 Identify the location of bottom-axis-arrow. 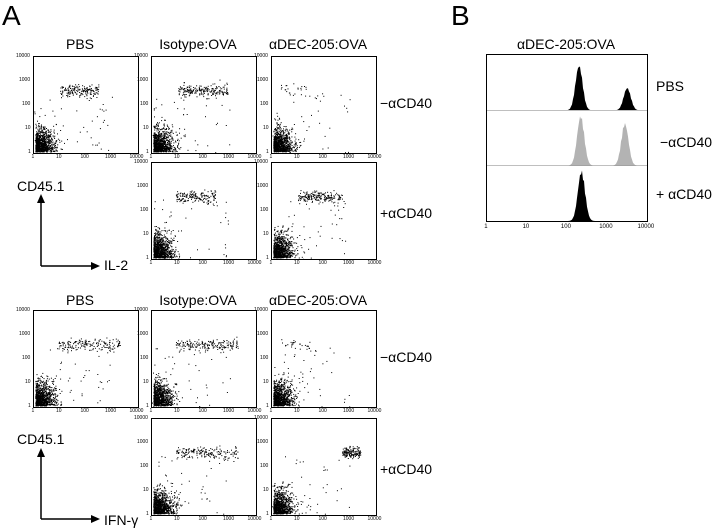
(68, 485).